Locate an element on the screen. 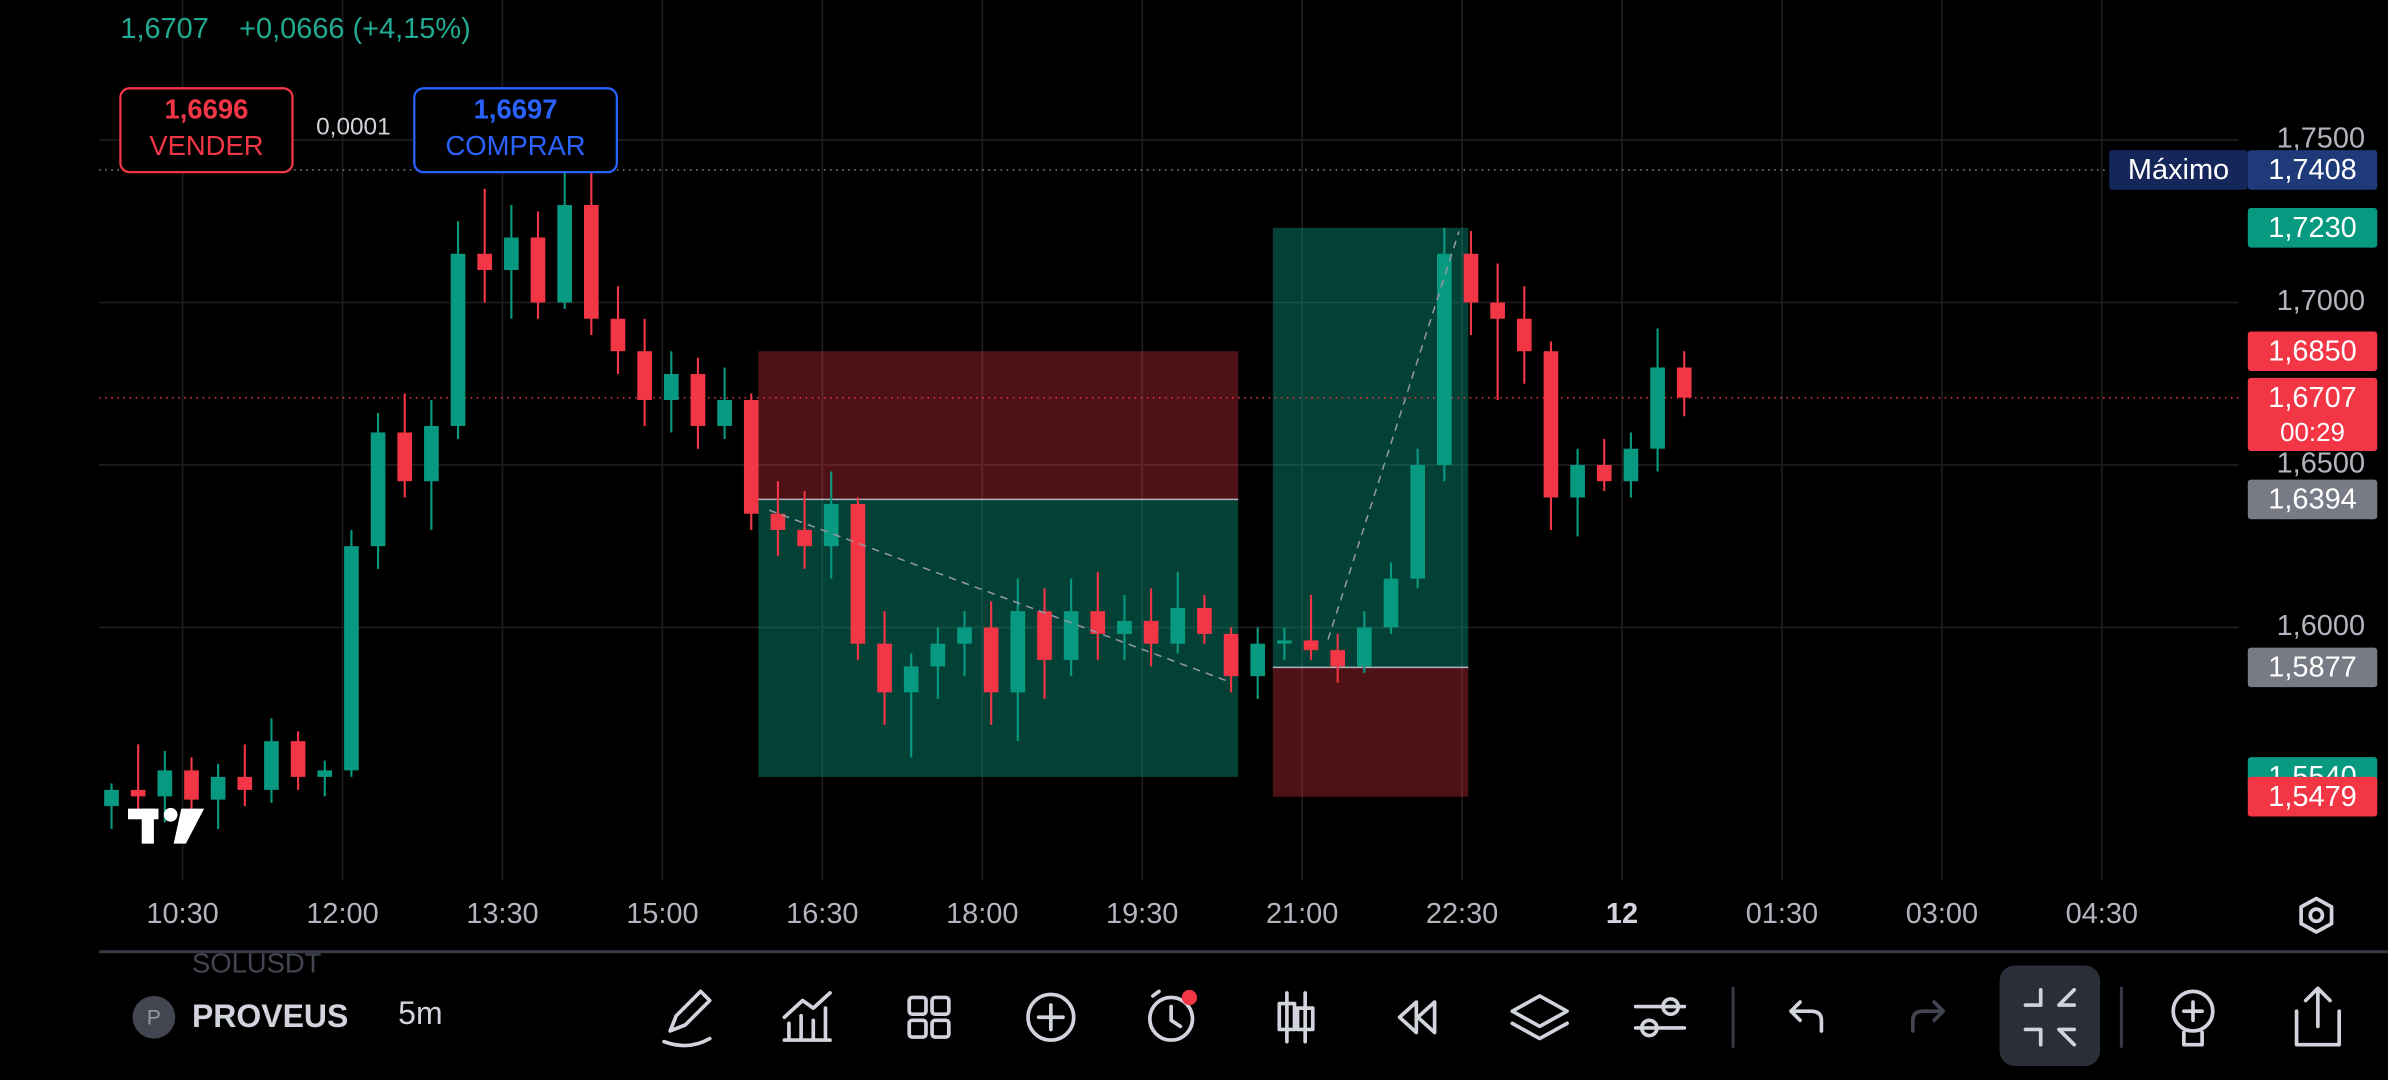  price-label: 1,7230 is located at coordinates (2312, 228).